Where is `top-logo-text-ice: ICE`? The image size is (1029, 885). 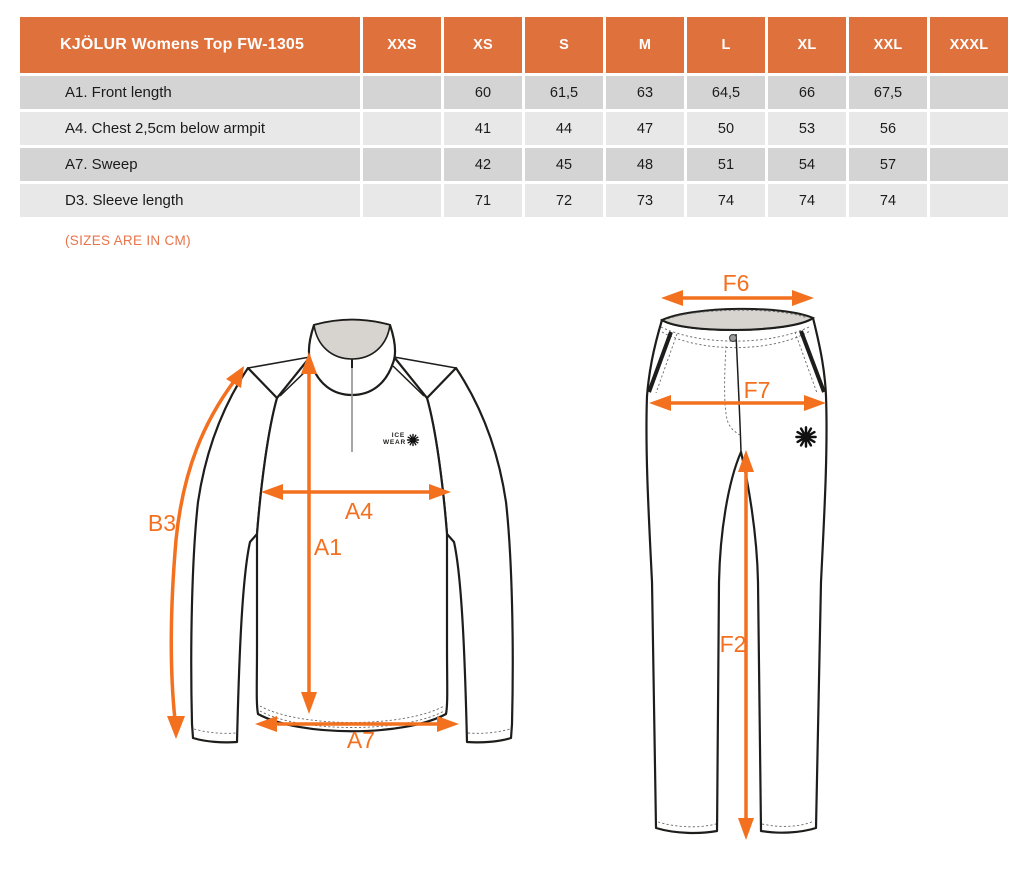
top-logo-text-ice: ICE is located at coordinates (398, 435).